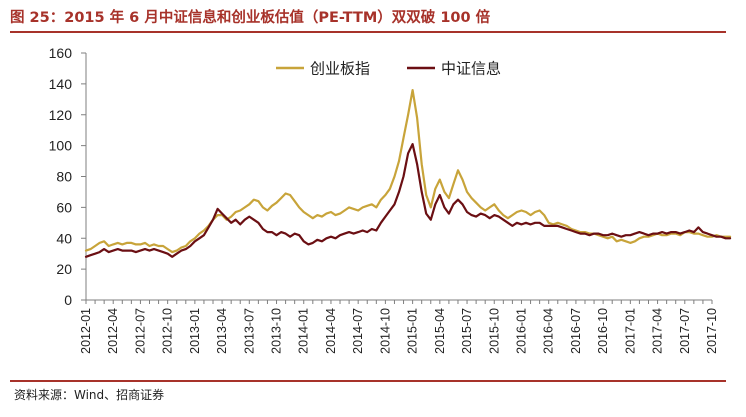 The image size is (746, 417). What do you see at coordinates (576, 331) in the screenshot?
I see `x-tick-label: 2016-07` at bounding box center [576, 331].